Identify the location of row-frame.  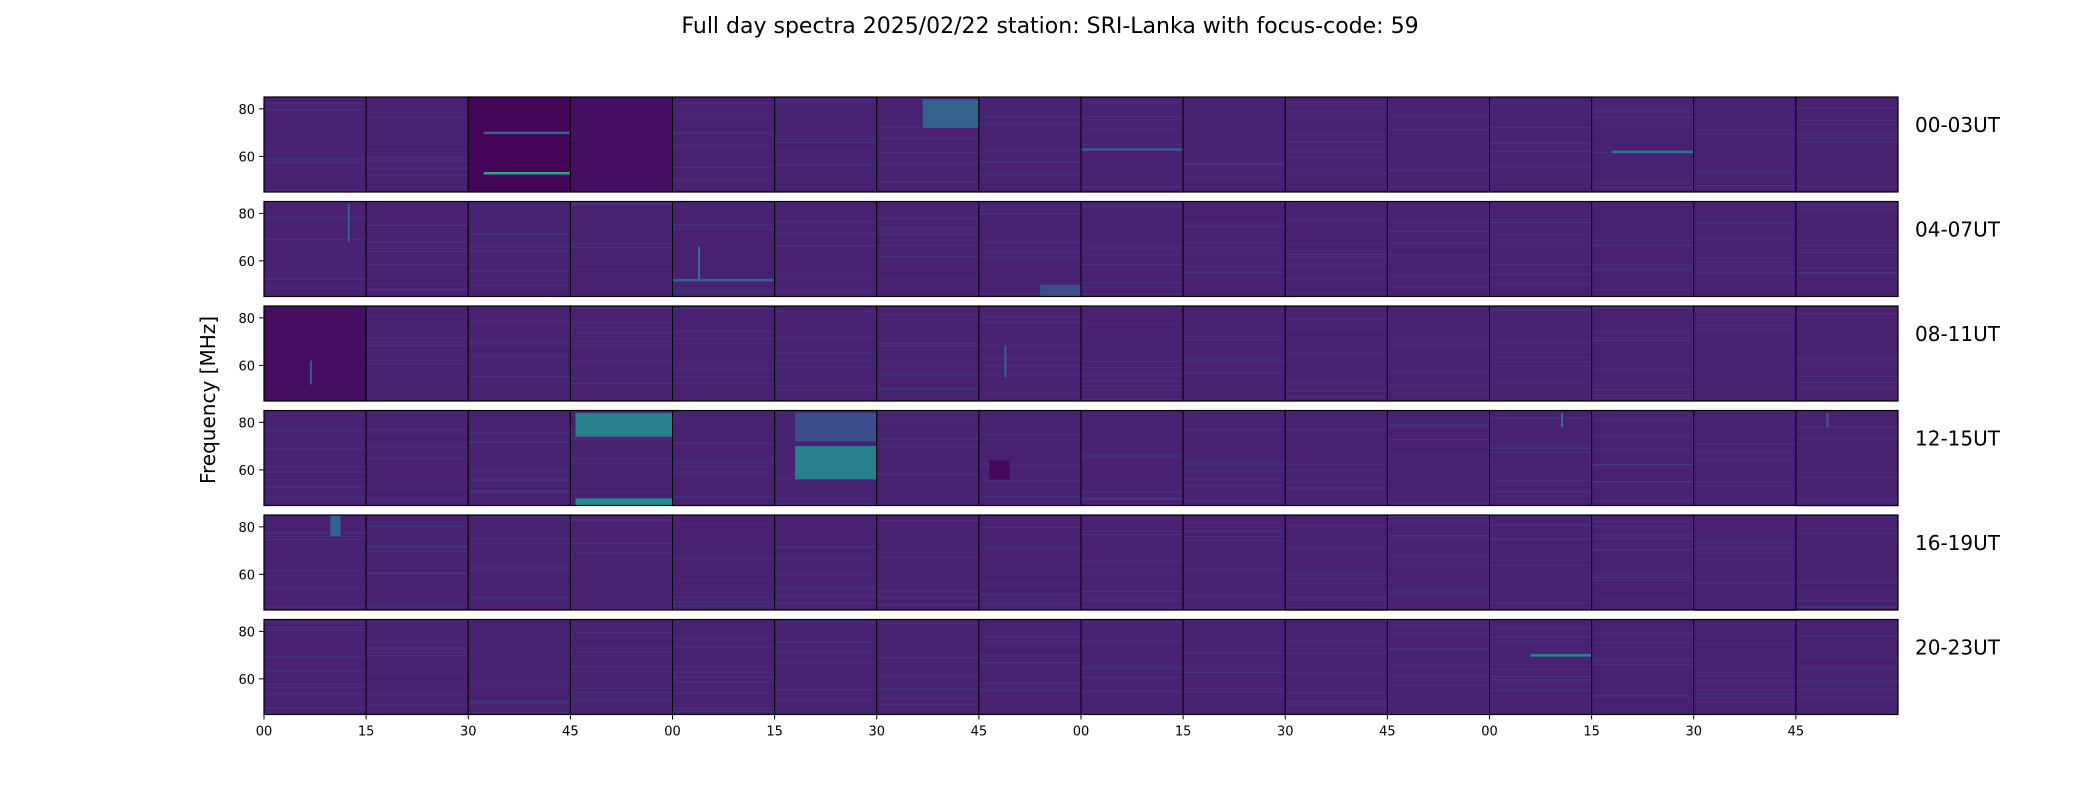
(1081, 249).